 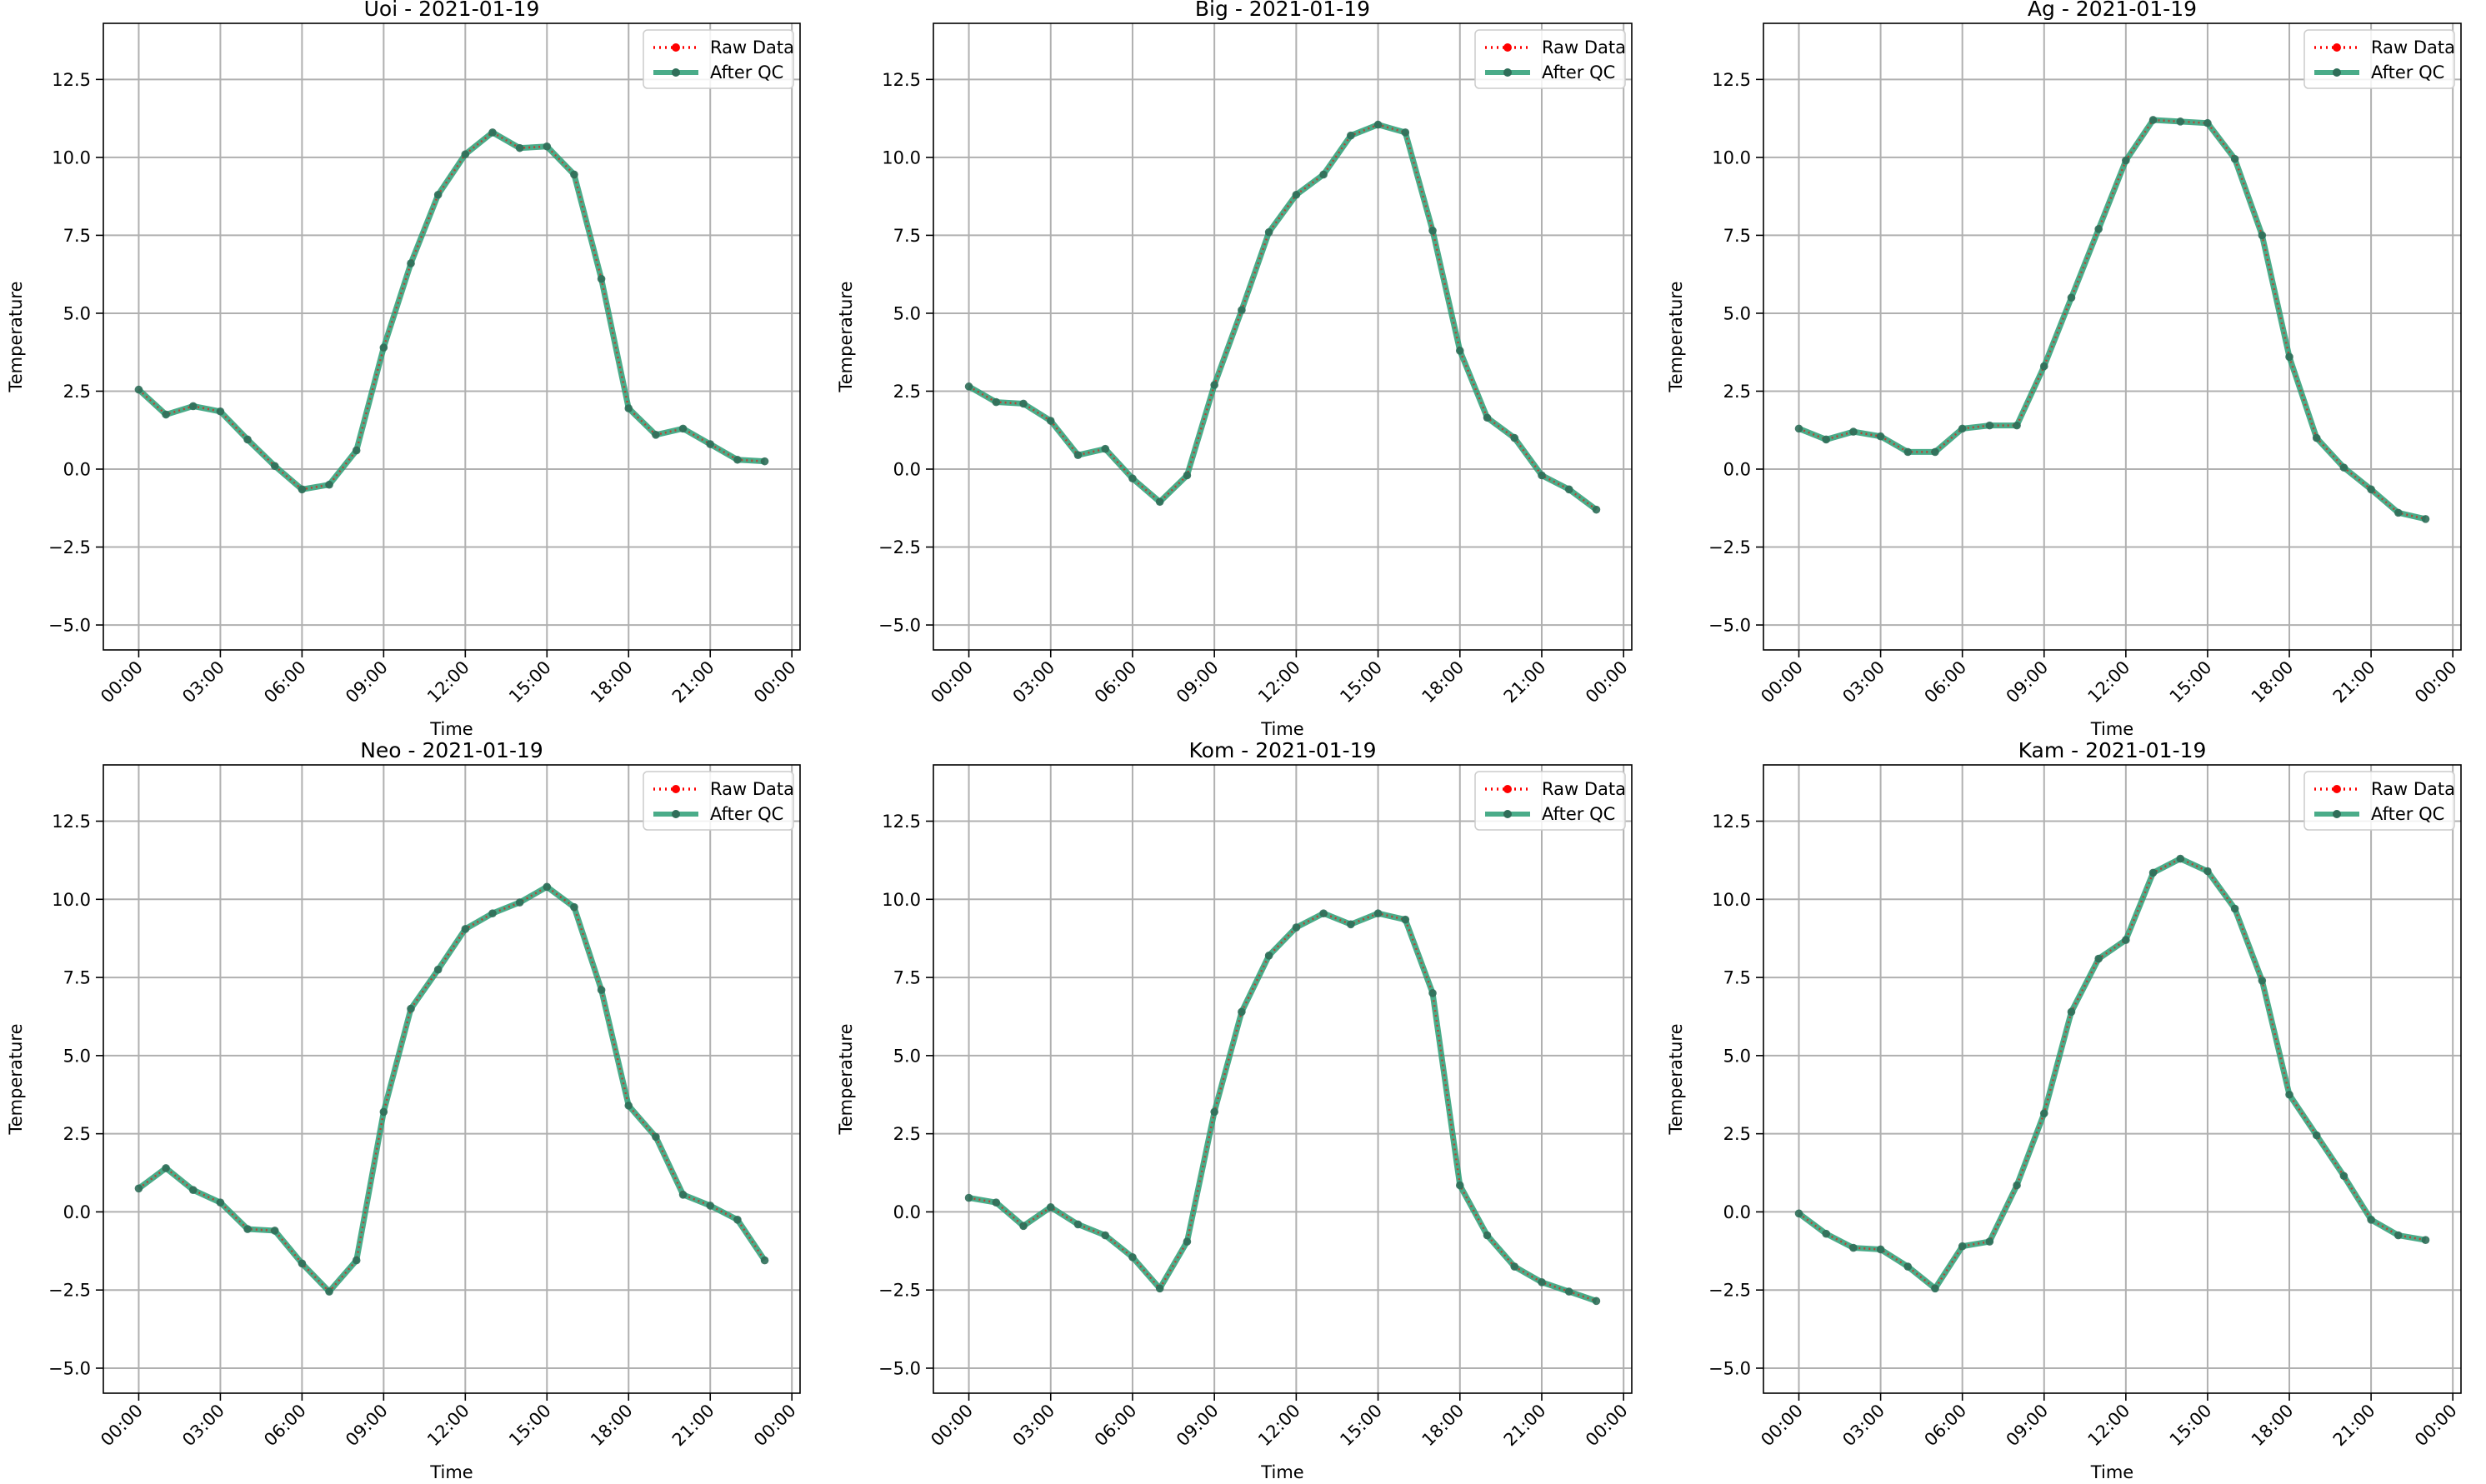 I want to click on y-tick-label: 5.0, so click(x=1737, y=1056).